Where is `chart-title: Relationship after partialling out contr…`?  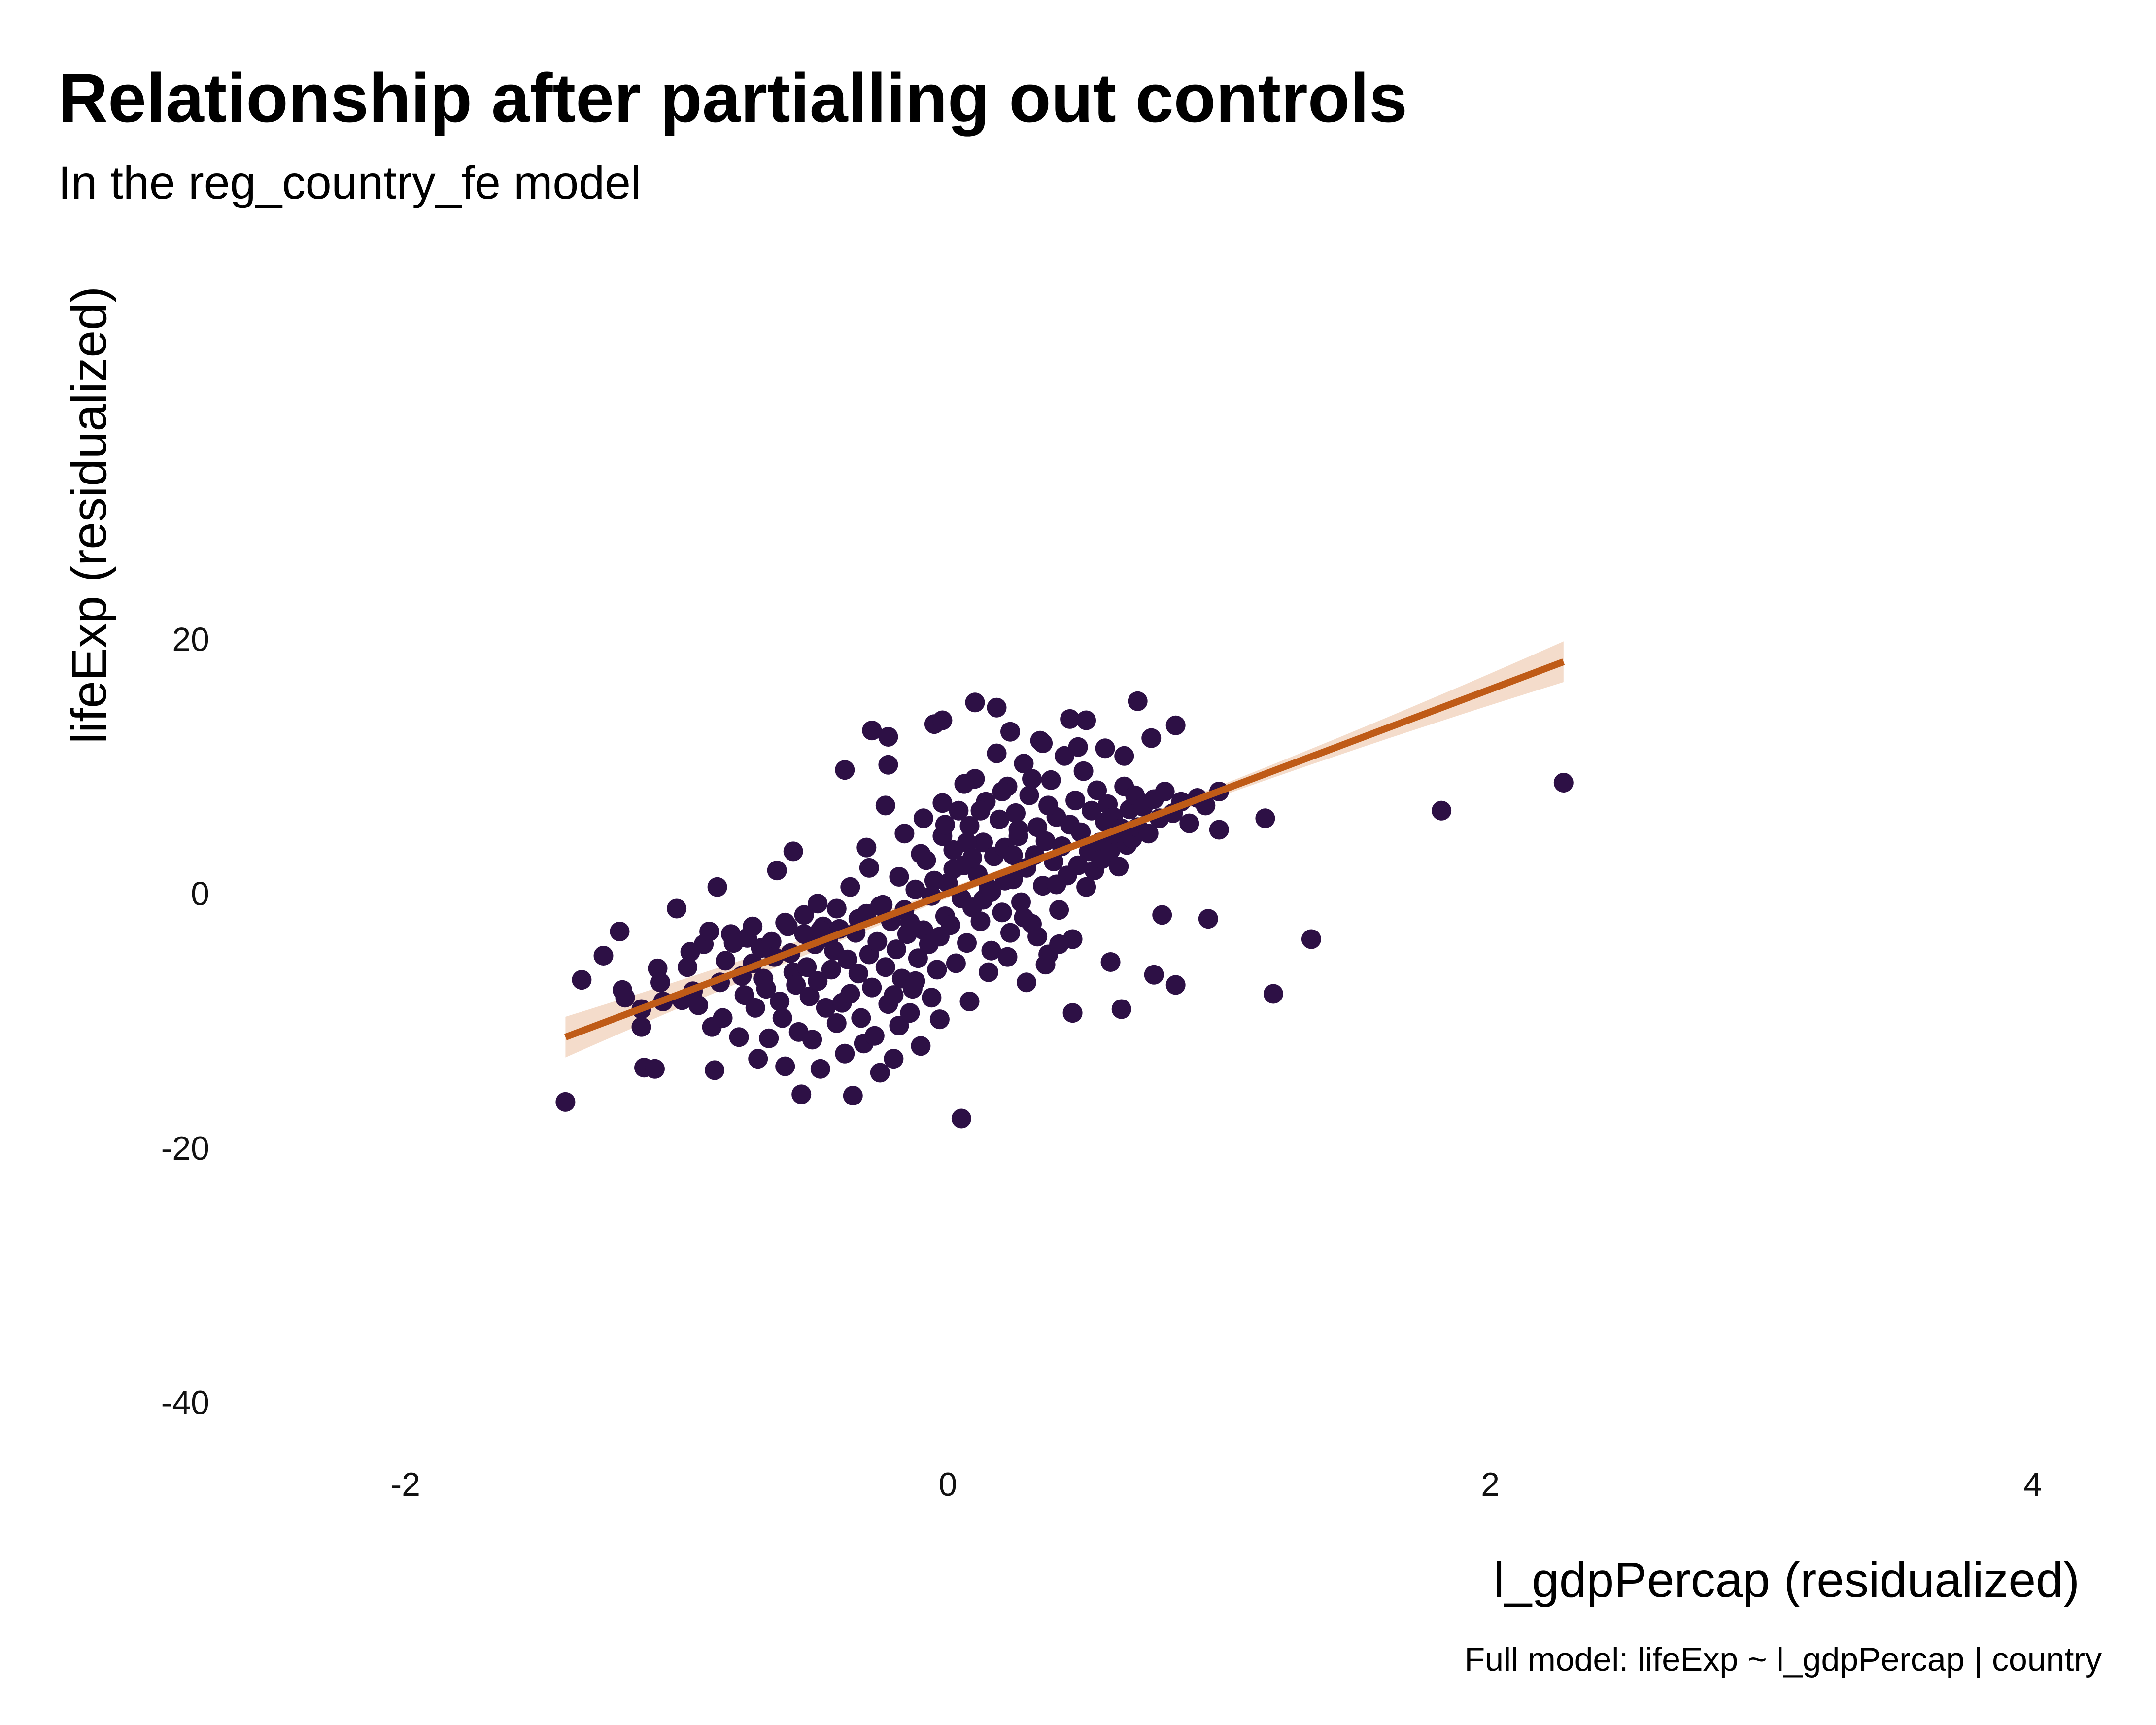
chart-title: Relationship after partialling out contr… is located at coordinates (732, 98).